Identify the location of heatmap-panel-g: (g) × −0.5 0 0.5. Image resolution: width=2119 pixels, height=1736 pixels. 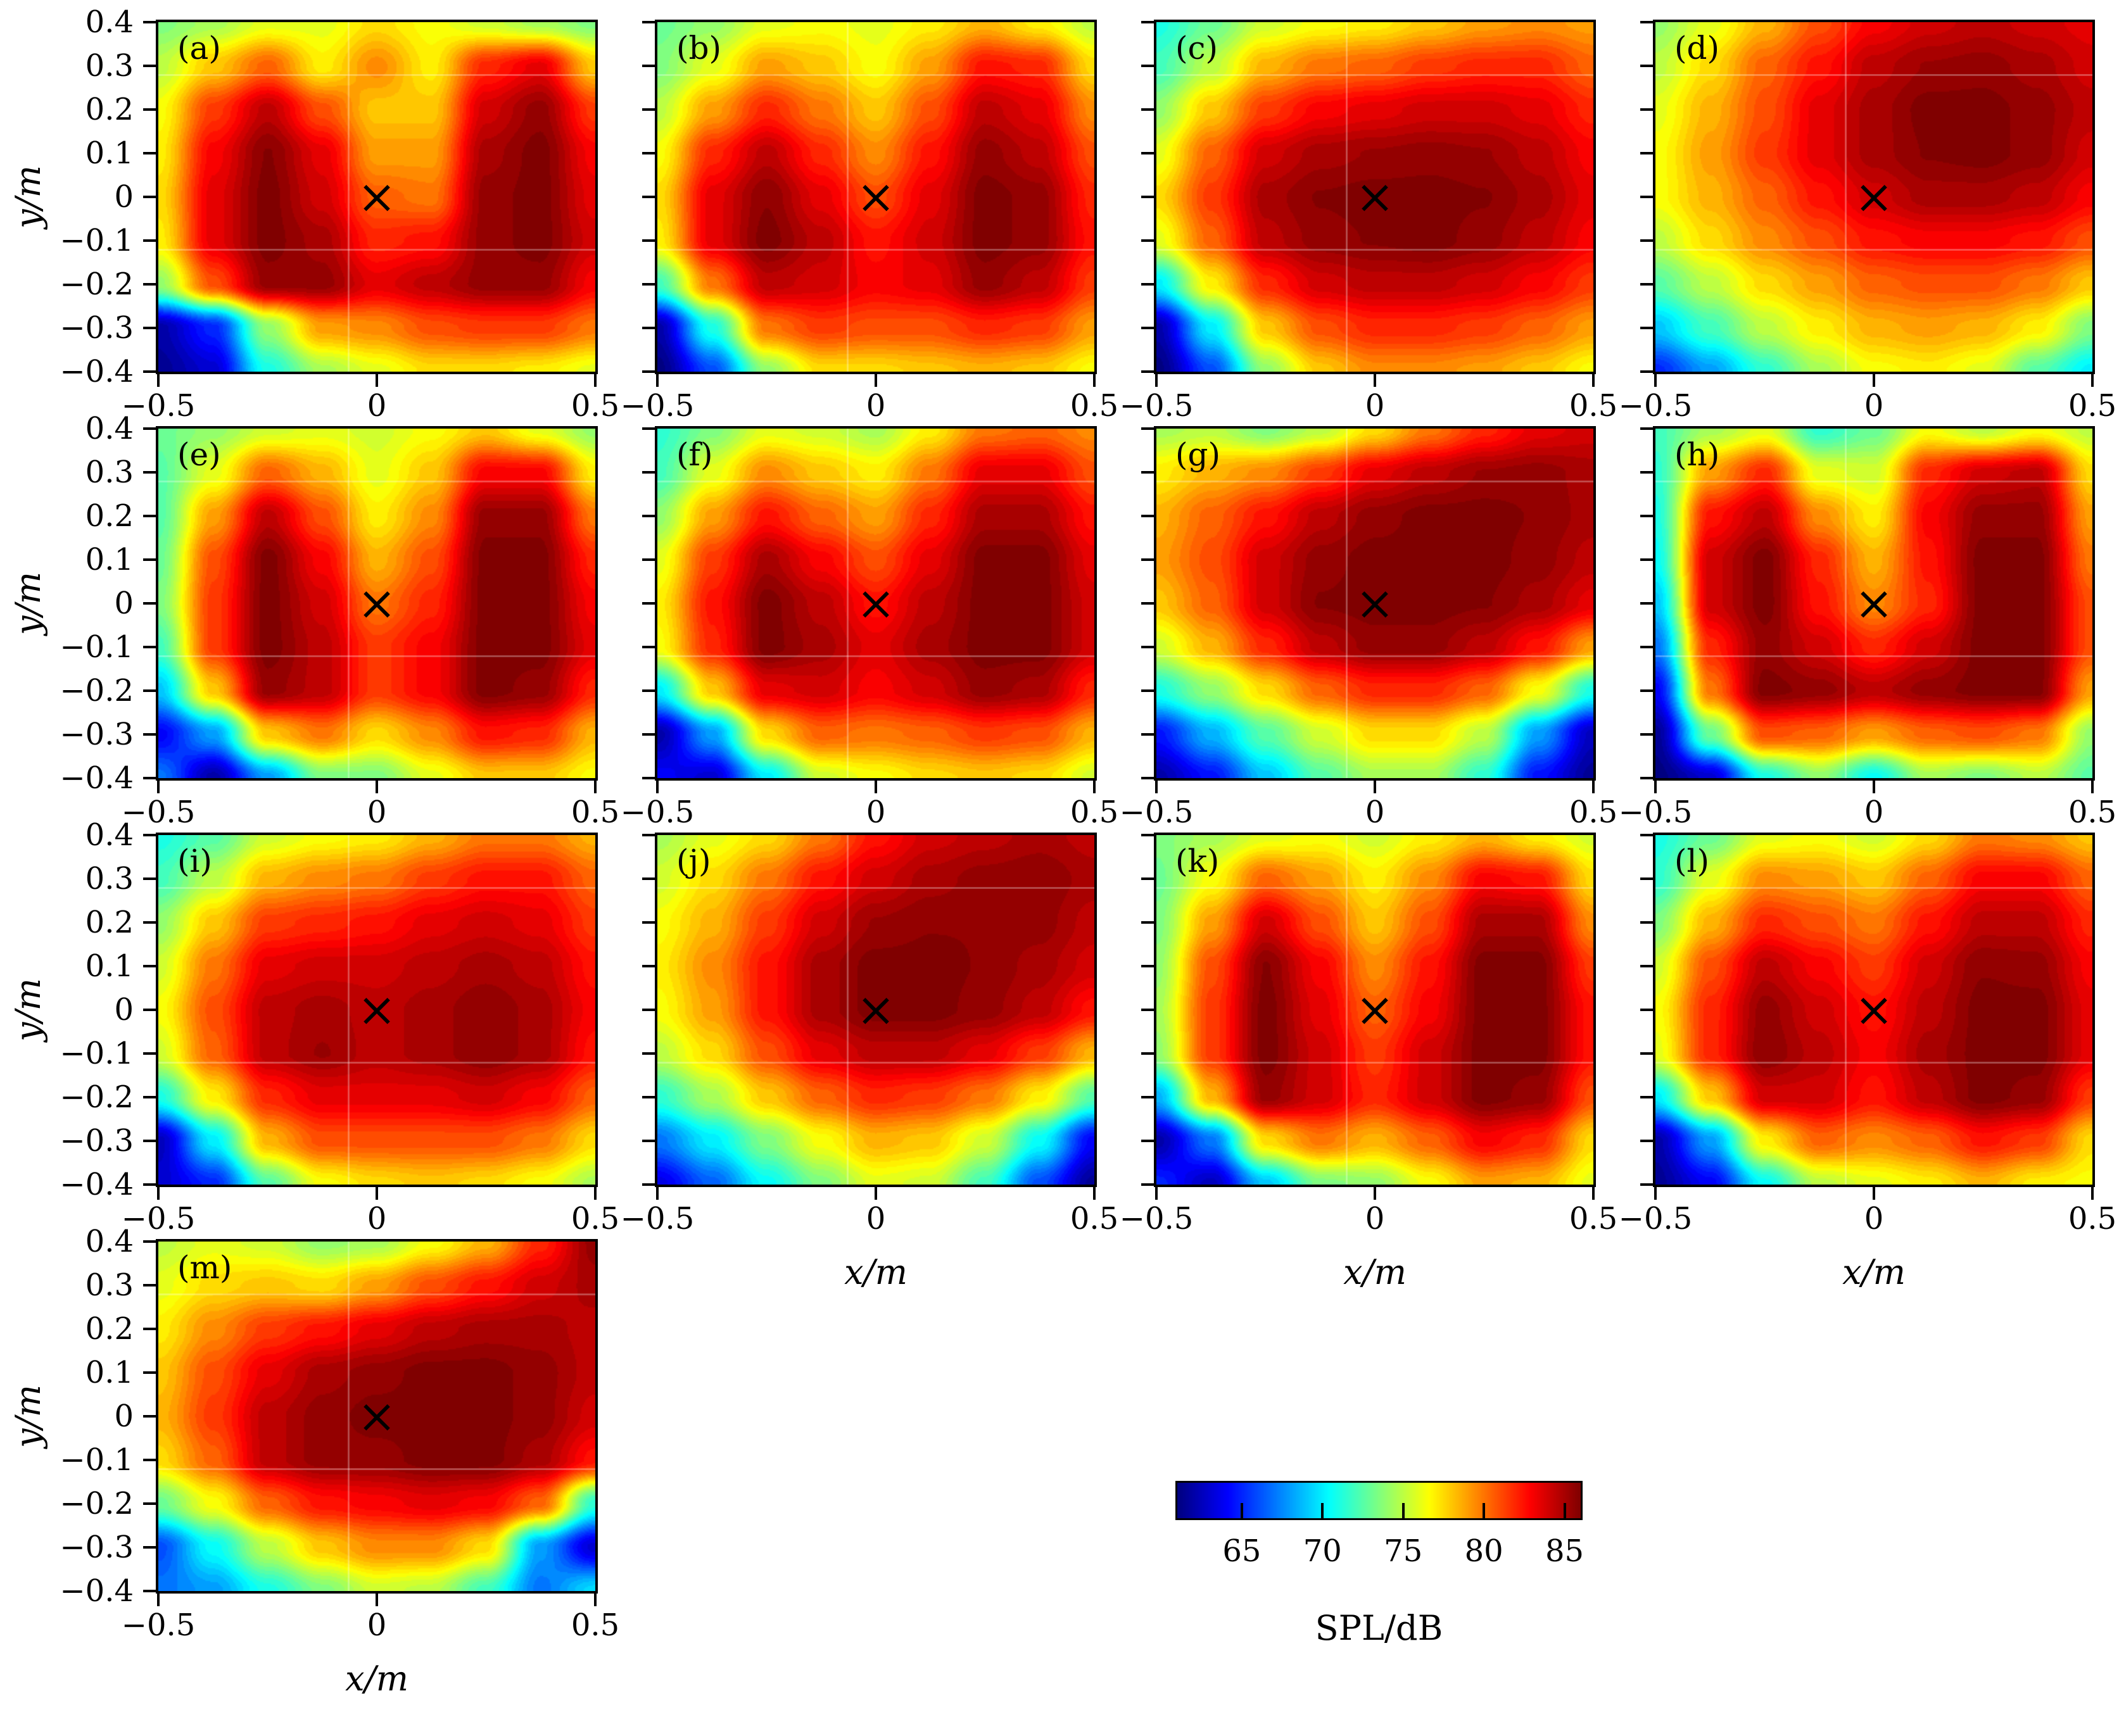
(1368, 628).